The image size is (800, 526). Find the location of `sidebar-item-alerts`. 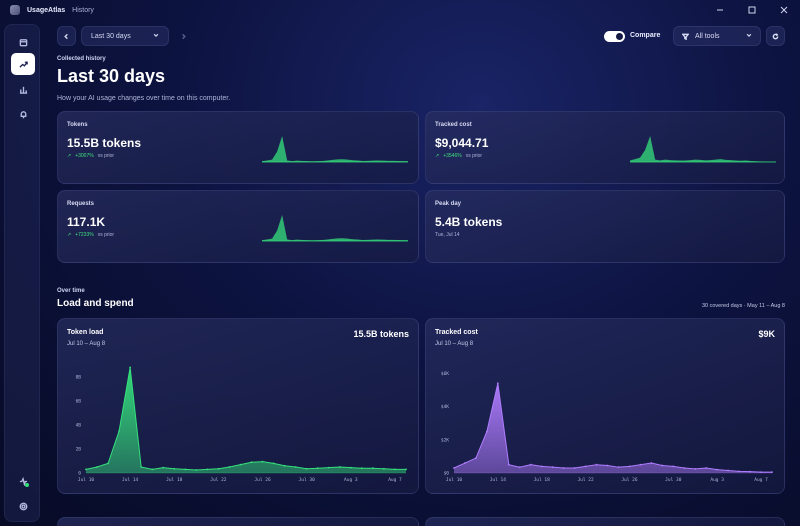

sidebar-item-alerts is located at coordinates (23, 114).